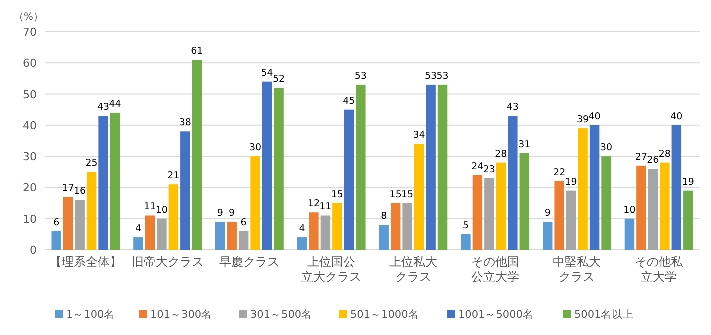  Describe the element at coordinates (583, 120) in the screenshot. I see `data-label: 39` at that location.